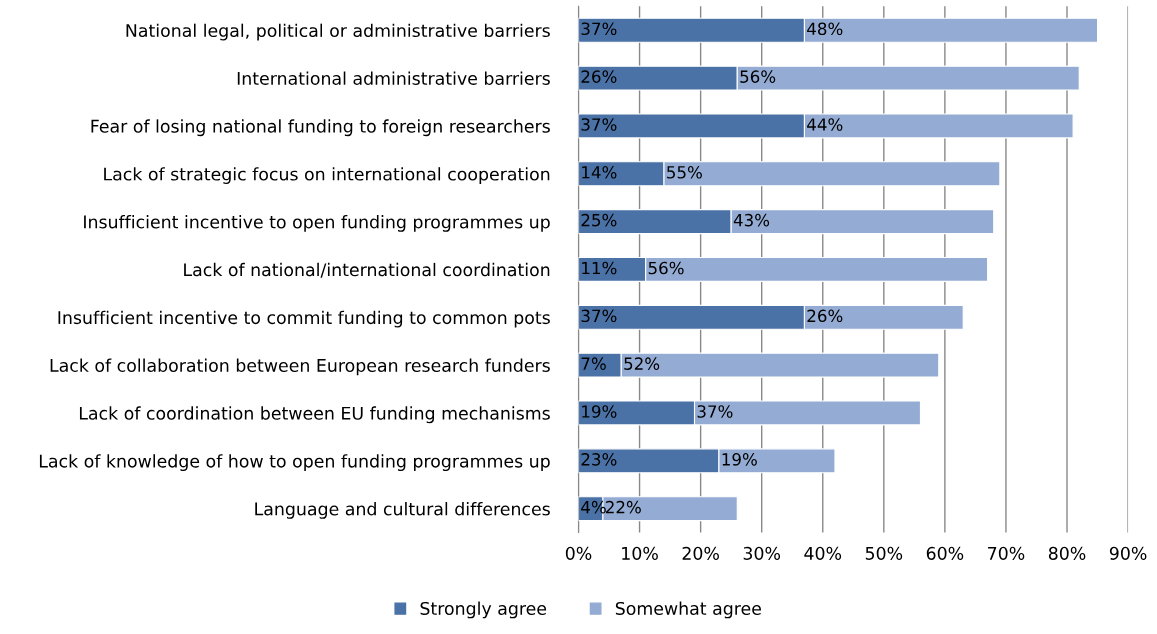  What do you see at coordinates (945, 553) in the screenshot?
I see `x-tick-label: 60%` at bounding box center [945, 553].